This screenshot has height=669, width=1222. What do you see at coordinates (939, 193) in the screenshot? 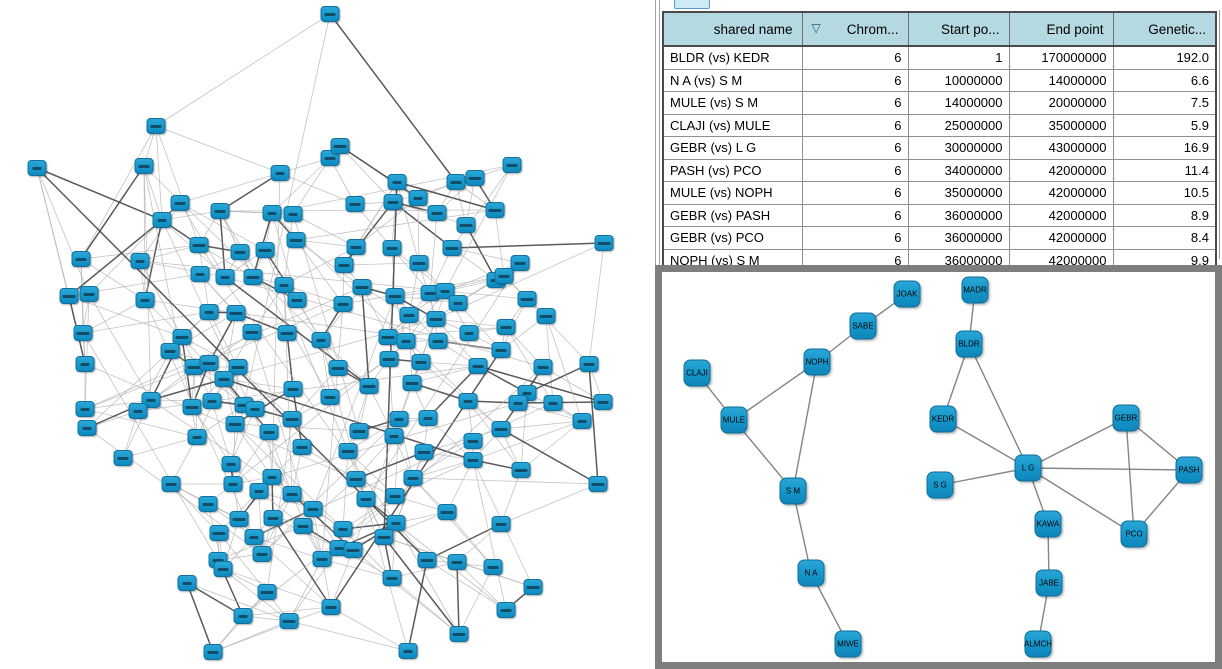
I see `table-row: MULE (vs) NOPH 6 35000000 42000000 10.5` at bounding box center [939, 193].